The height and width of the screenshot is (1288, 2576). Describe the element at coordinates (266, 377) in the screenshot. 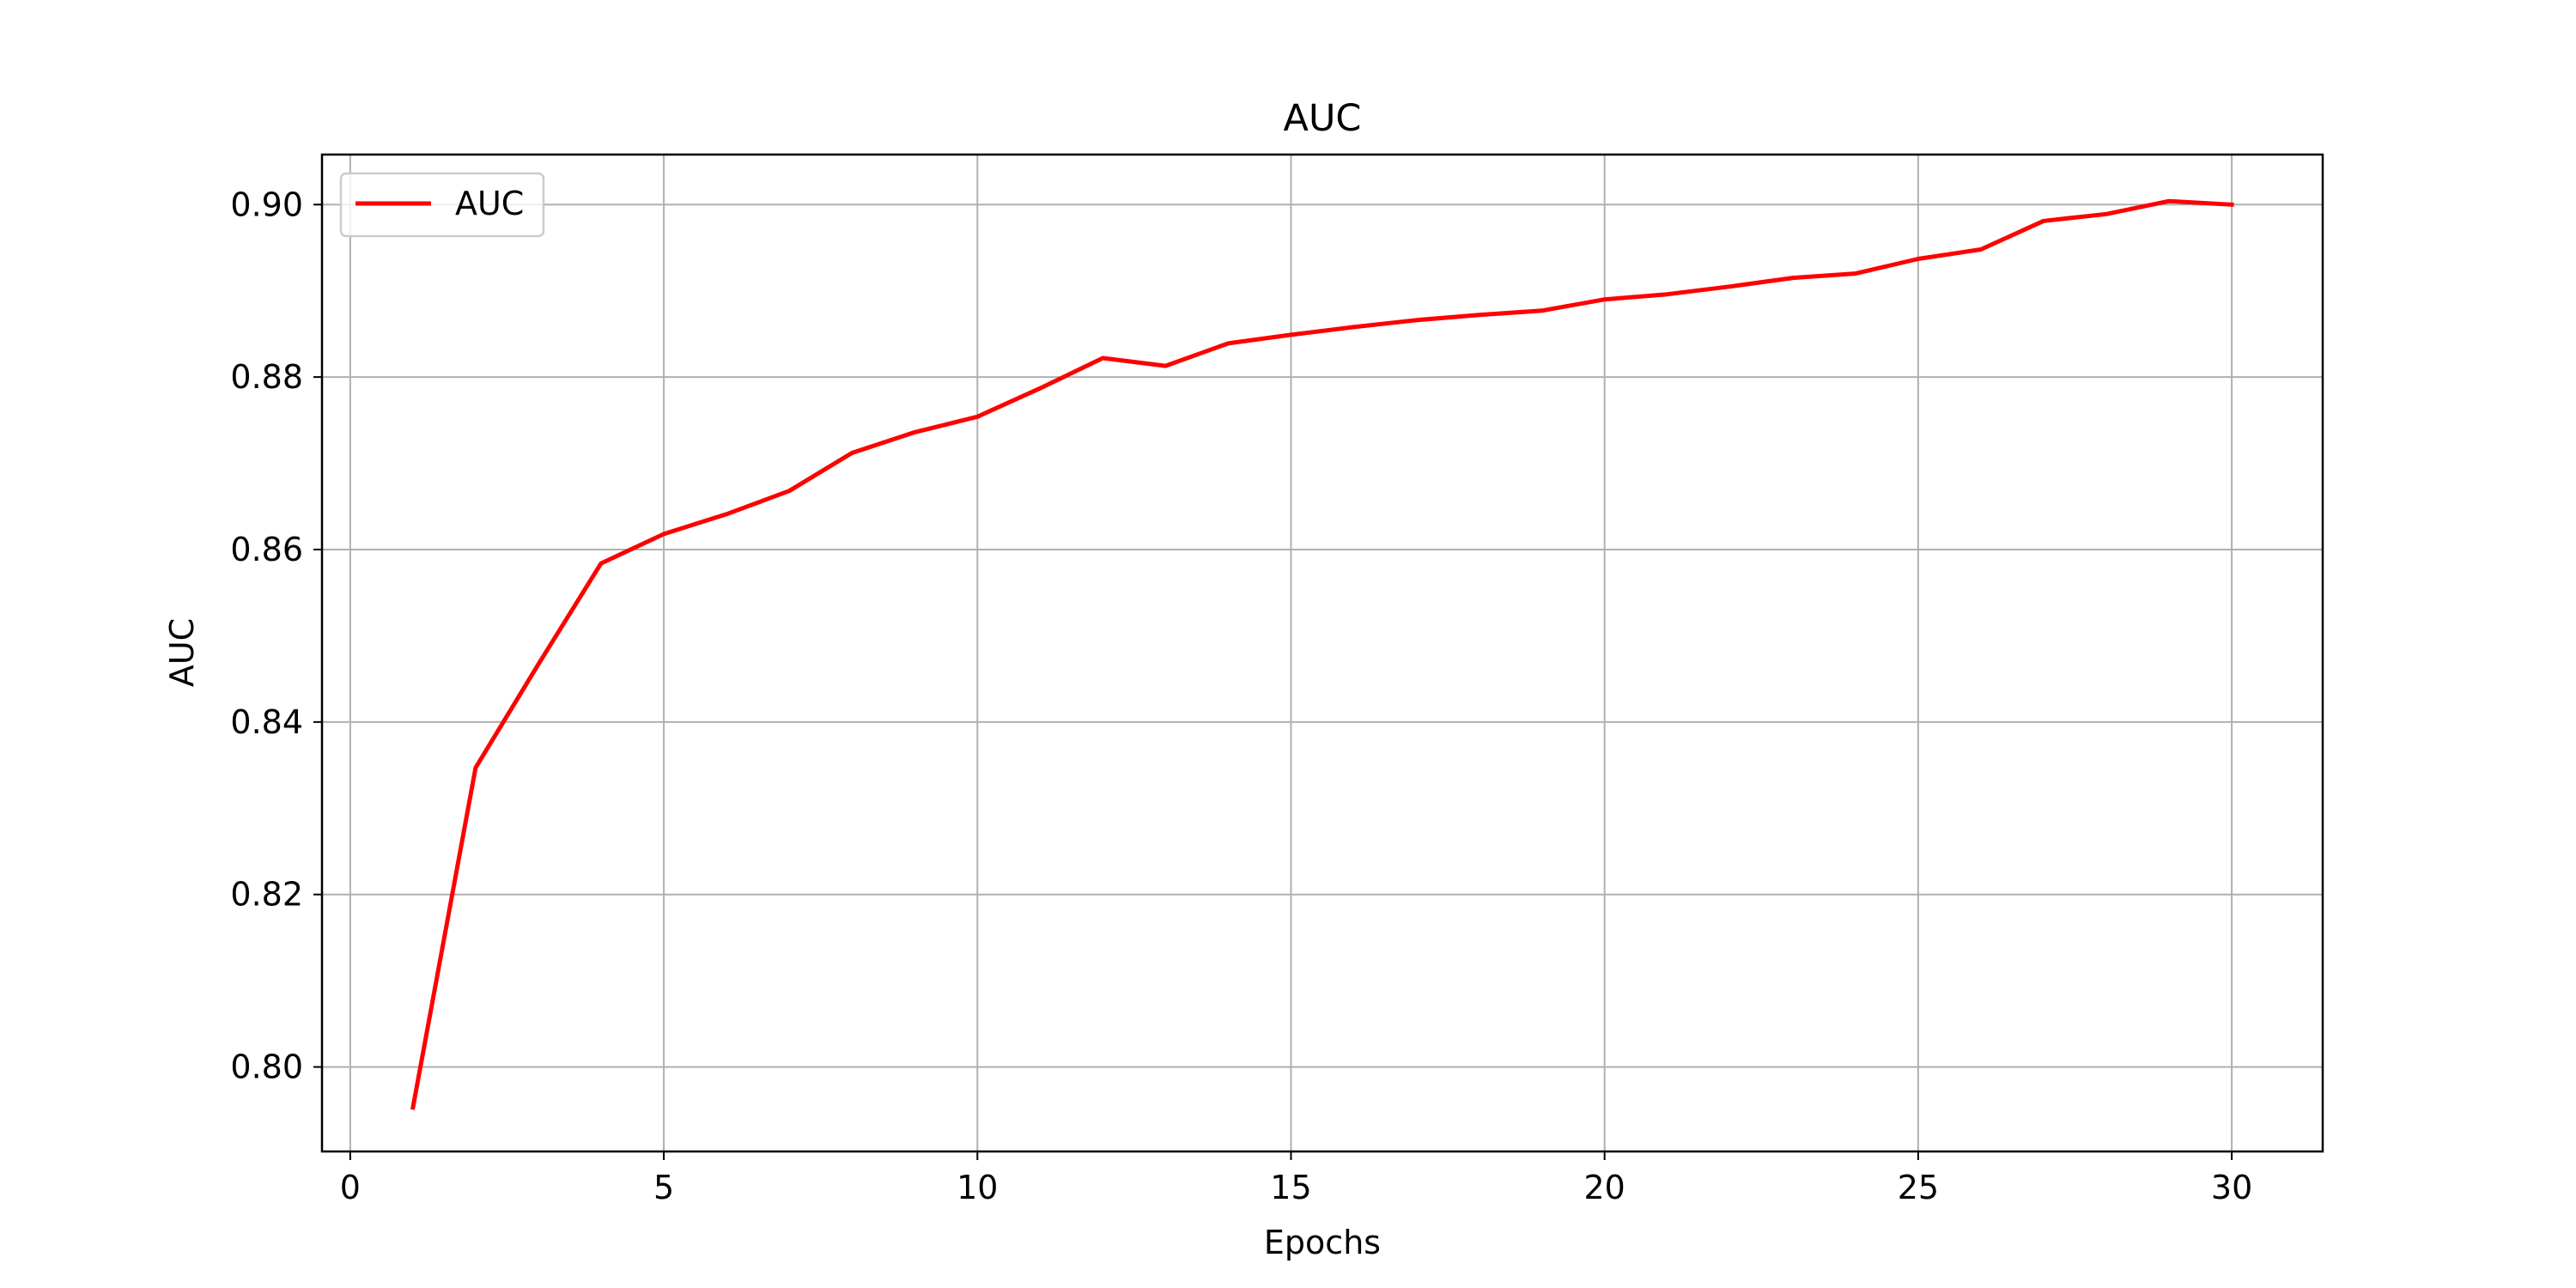

I see `y-tick-label: 0.88` at that location.